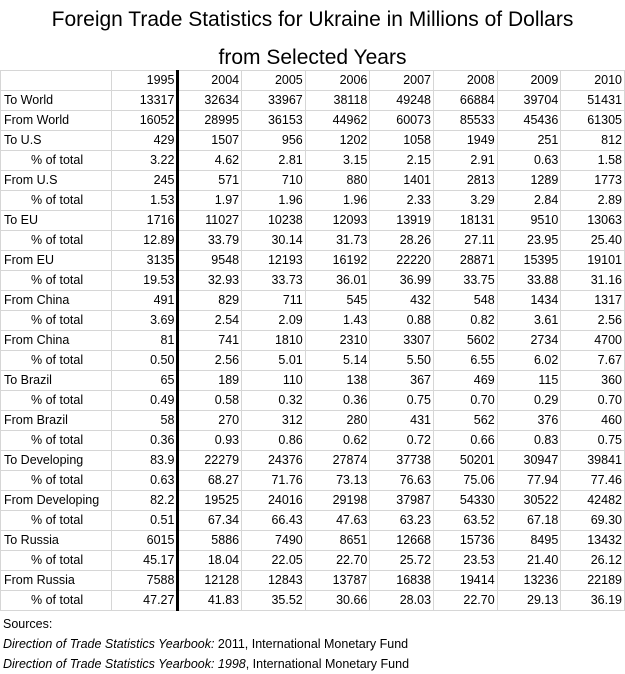  I want to click on value-cell: 2.84, so click(529, 200).